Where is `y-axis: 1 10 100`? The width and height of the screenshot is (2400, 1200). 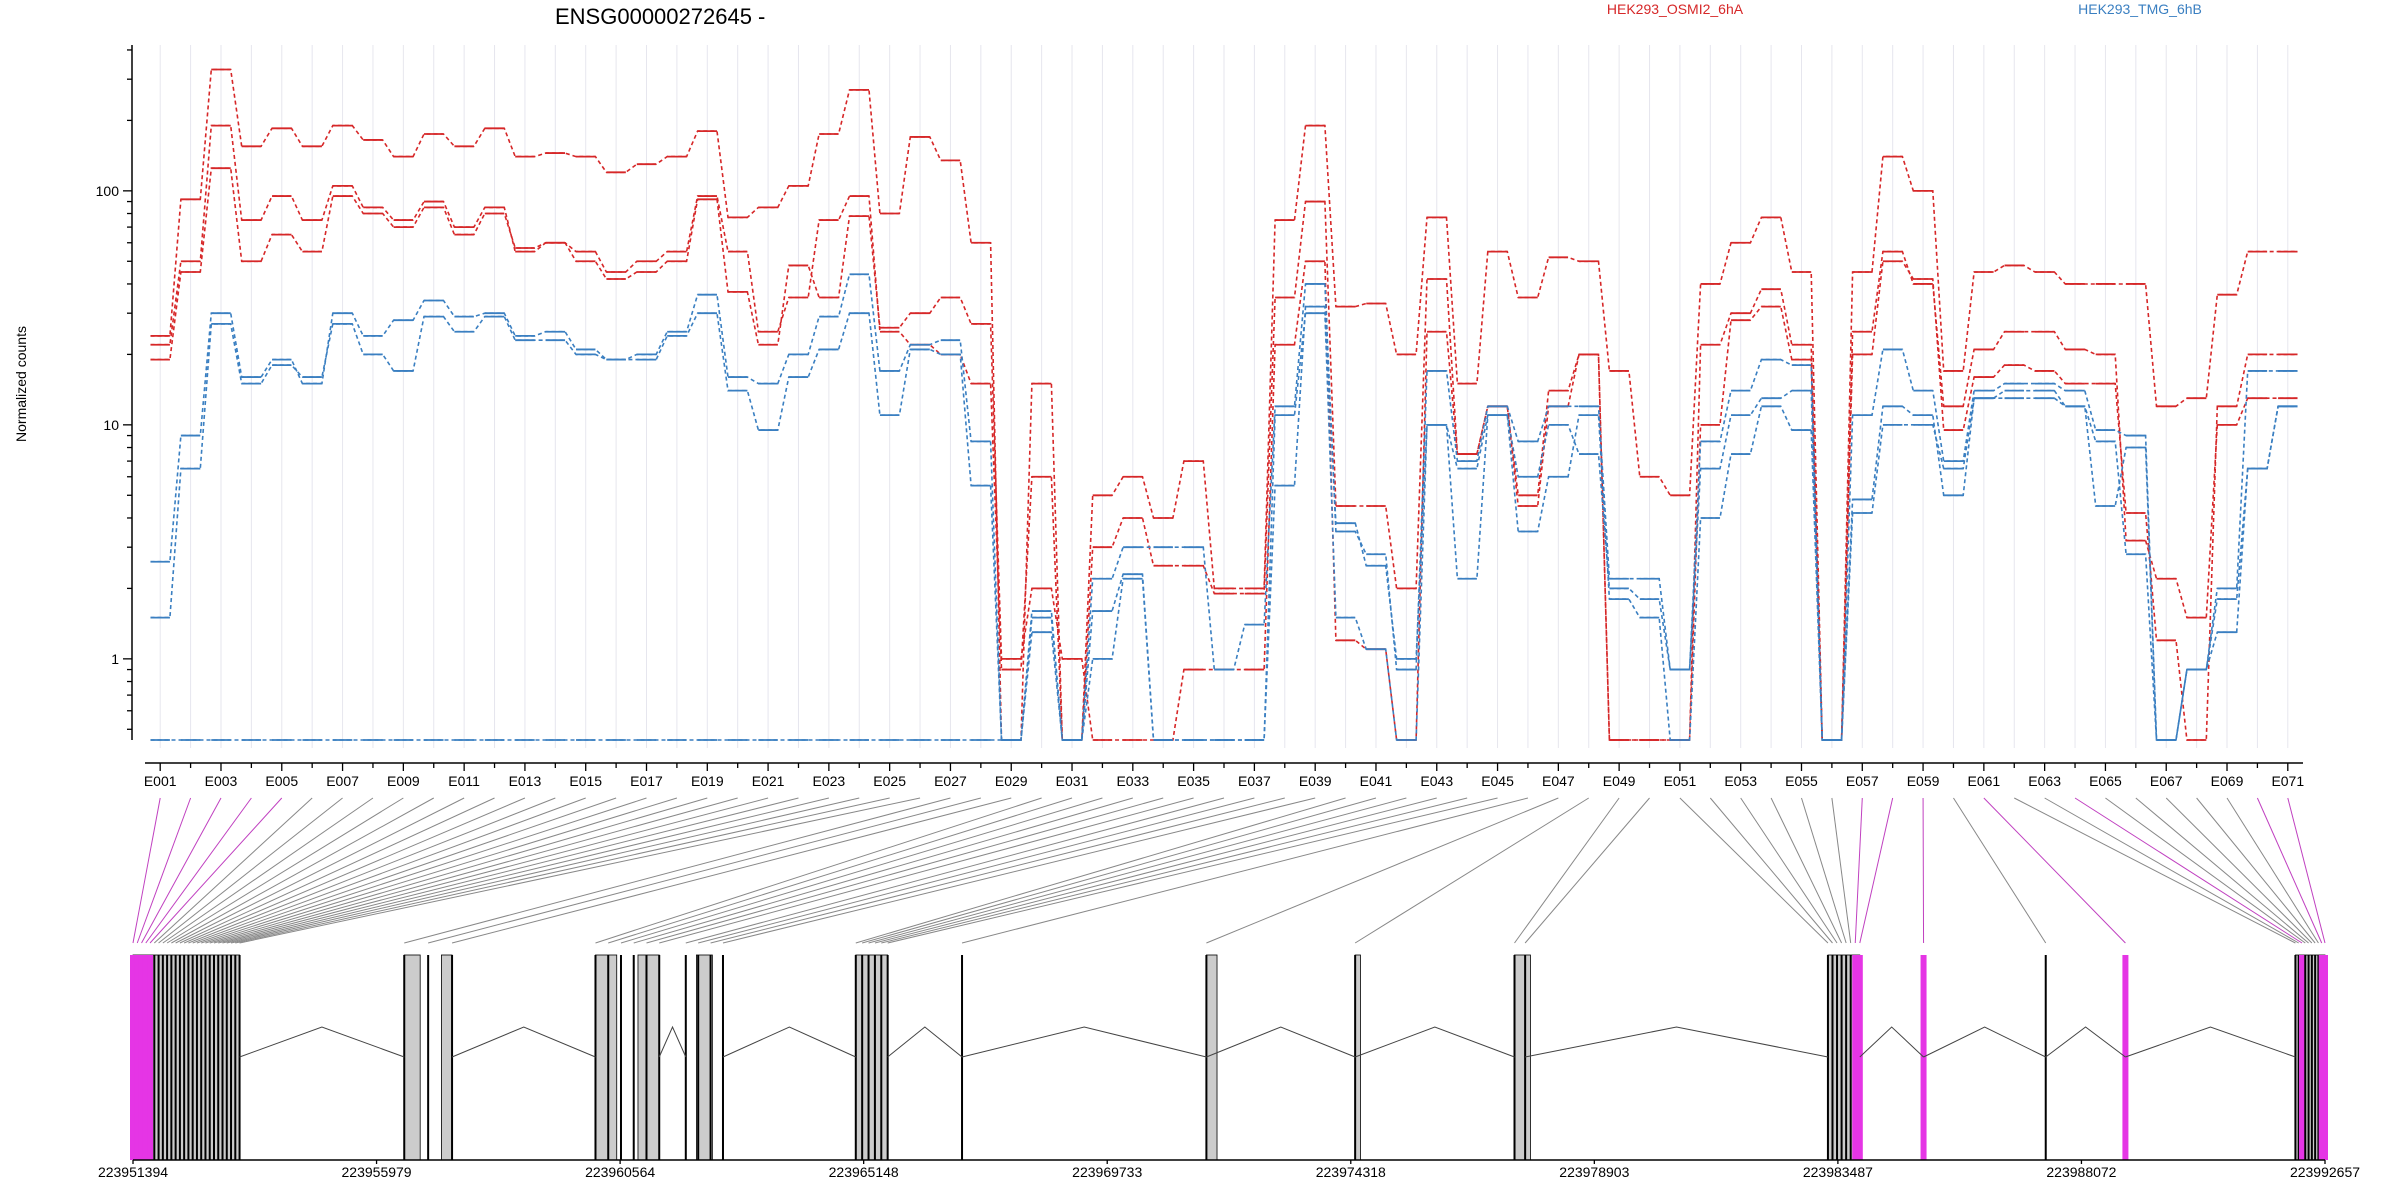
y-axis: 1 10 100 is located at coordinates (114, 392).